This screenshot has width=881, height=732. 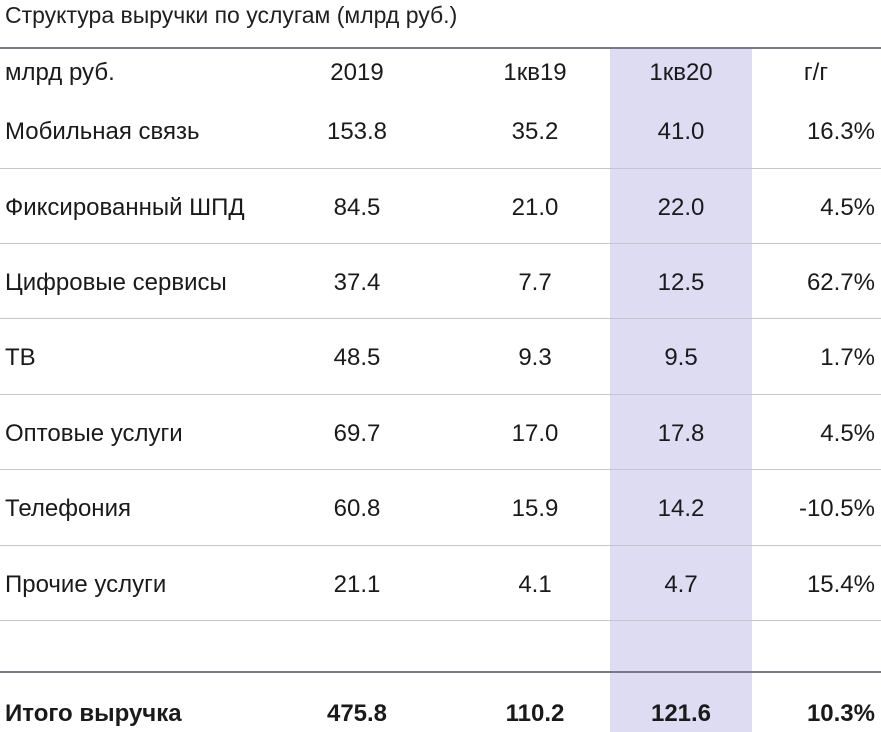 I want to click on cell-1q20: 12.5, so click(x=681, y=282).